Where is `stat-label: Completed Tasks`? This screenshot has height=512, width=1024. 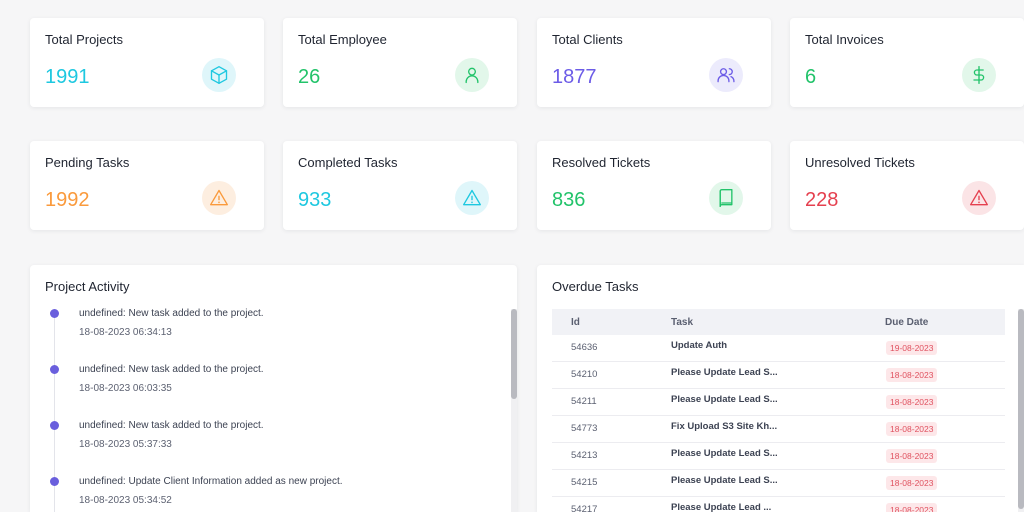
stat-label: Completed Tasks is located at coordinates (348, 162).